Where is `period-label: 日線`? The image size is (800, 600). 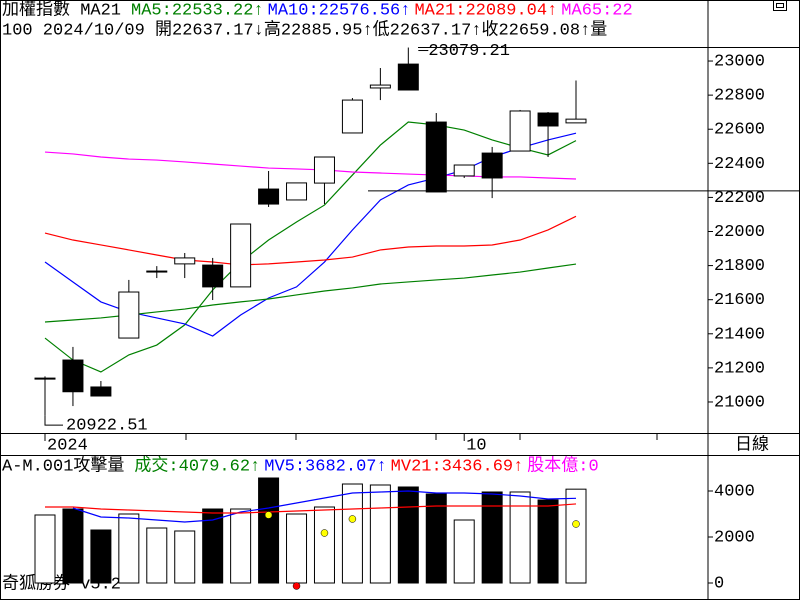
period-label: 日線 is located at coordinates (752, 444).